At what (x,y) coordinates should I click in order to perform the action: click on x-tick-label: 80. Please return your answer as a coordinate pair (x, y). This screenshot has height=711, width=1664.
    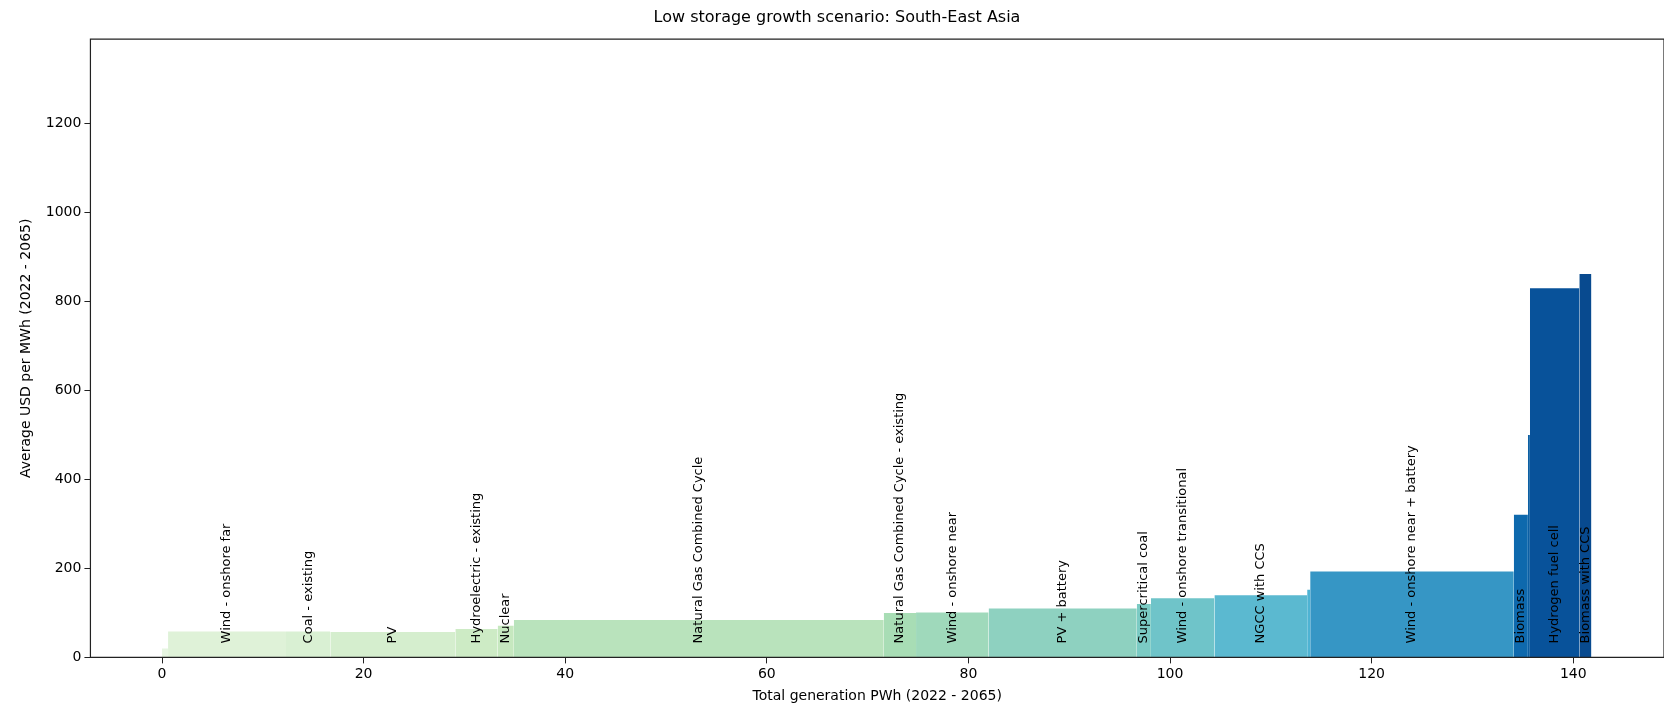
    Looking at the image, I should click on (968, 673).